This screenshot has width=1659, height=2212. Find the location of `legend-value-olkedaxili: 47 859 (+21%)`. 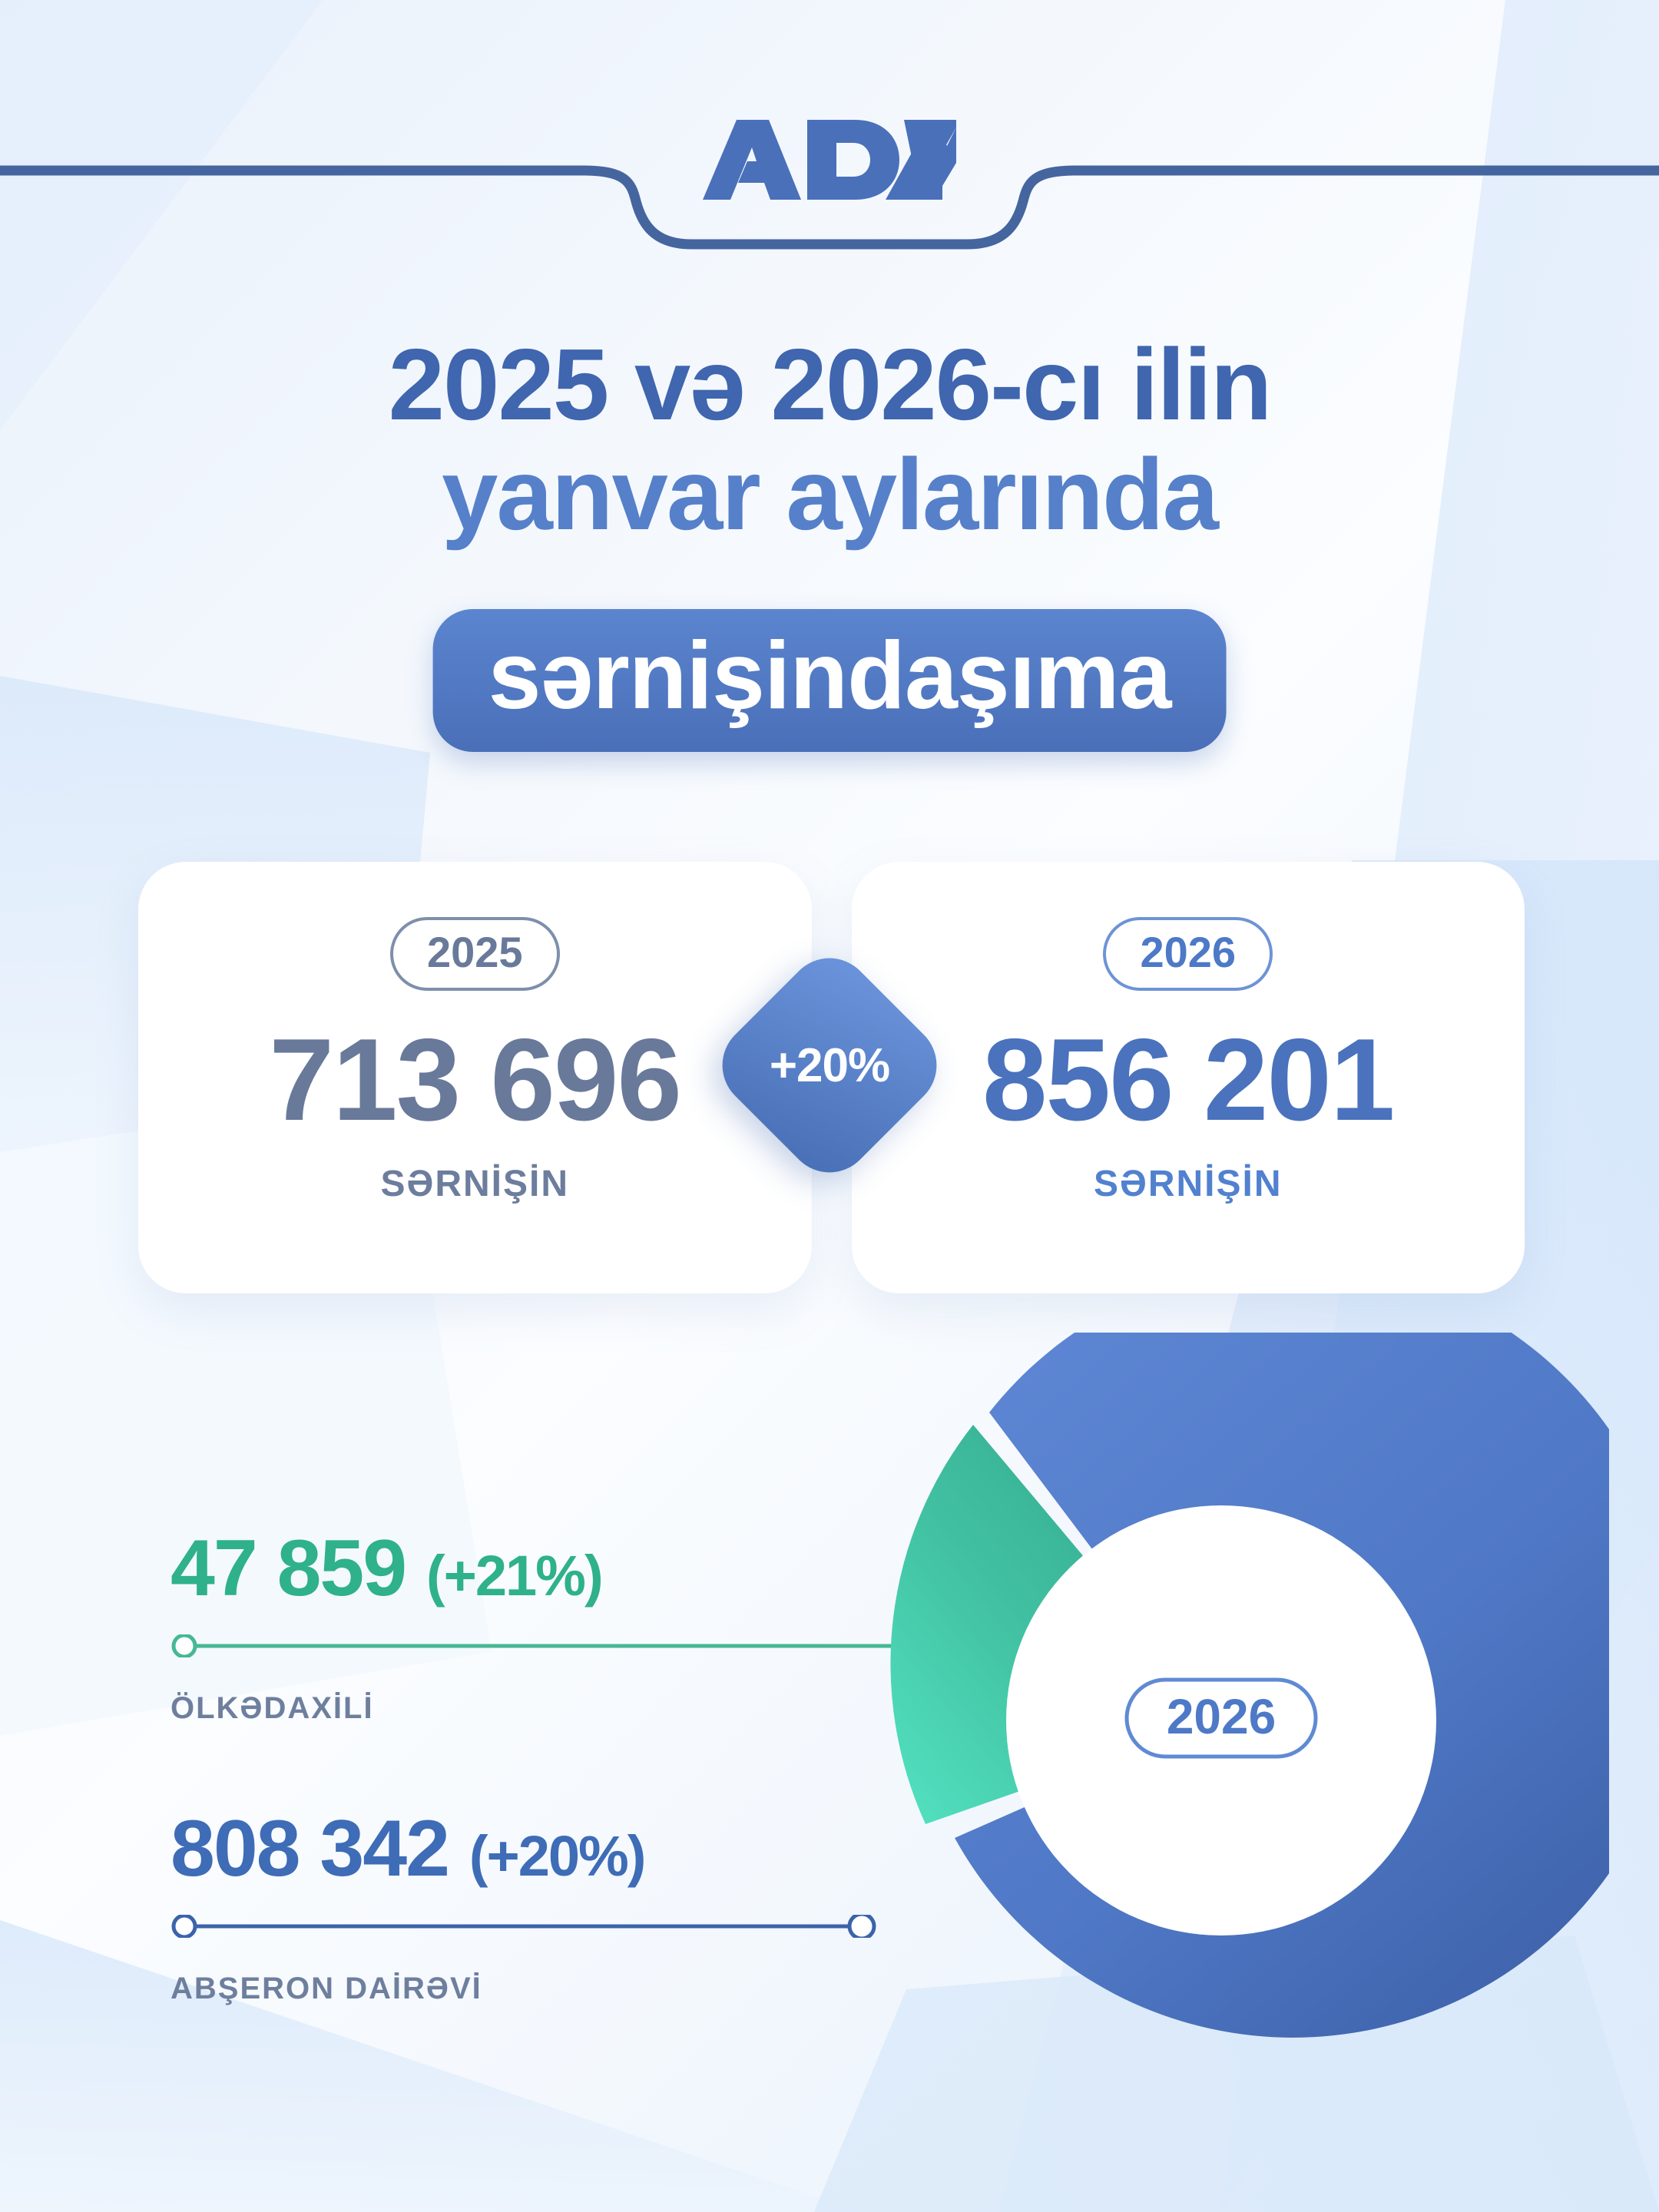

legend-value-olkedaxili: 47 859 (+21%) is located at coordinates (566, 1568).